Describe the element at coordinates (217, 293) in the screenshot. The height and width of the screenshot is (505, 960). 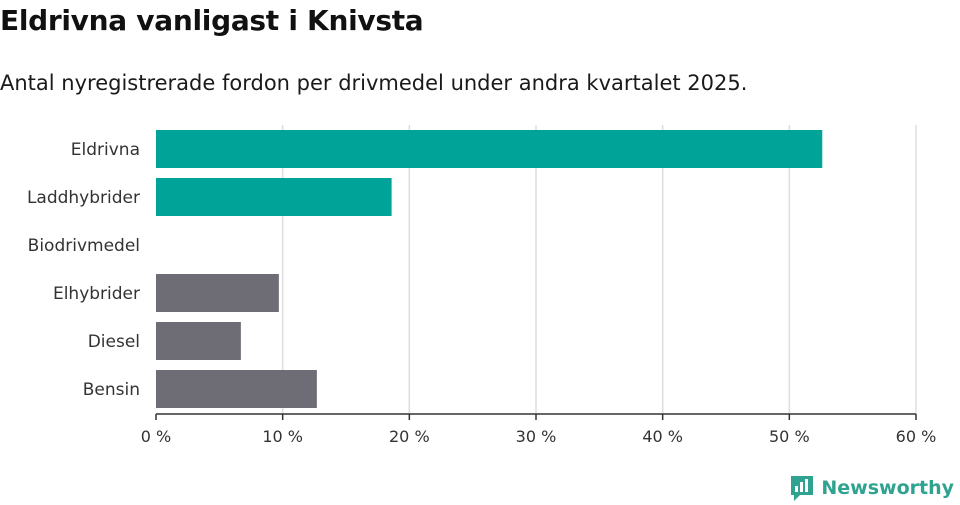
I see `bar-elhybrider` at that location.